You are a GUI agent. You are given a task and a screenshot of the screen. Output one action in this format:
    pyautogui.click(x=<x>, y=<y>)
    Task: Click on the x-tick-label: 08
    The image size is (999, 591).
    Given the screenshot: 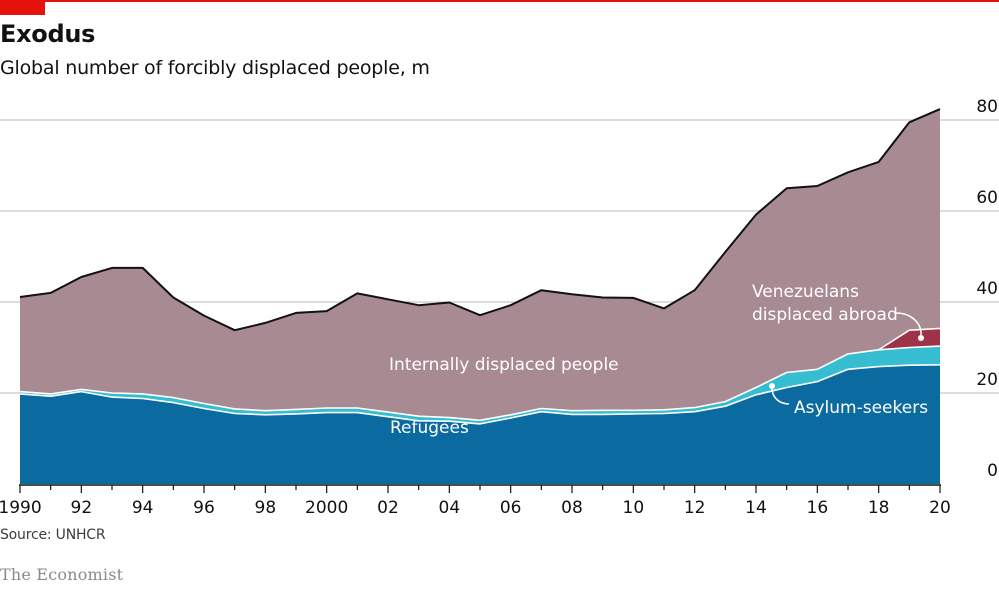 What is the action you would take?
    pyautogui.click(x=572, y=508)
    